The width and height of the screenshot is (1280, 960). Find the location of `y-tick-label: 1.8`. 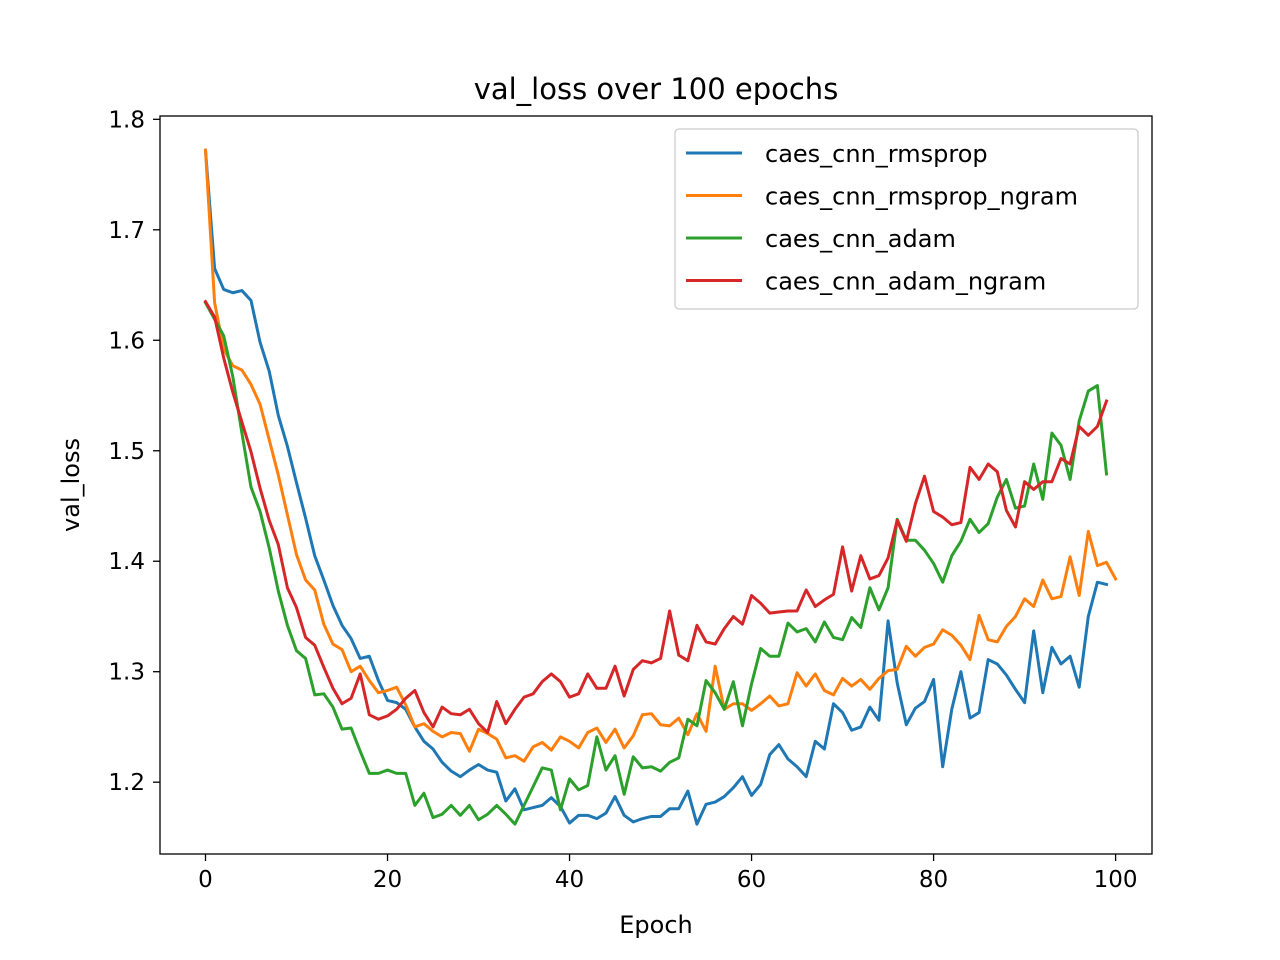

y-tick-label: 1.8 is located at coordinates (126, 120).